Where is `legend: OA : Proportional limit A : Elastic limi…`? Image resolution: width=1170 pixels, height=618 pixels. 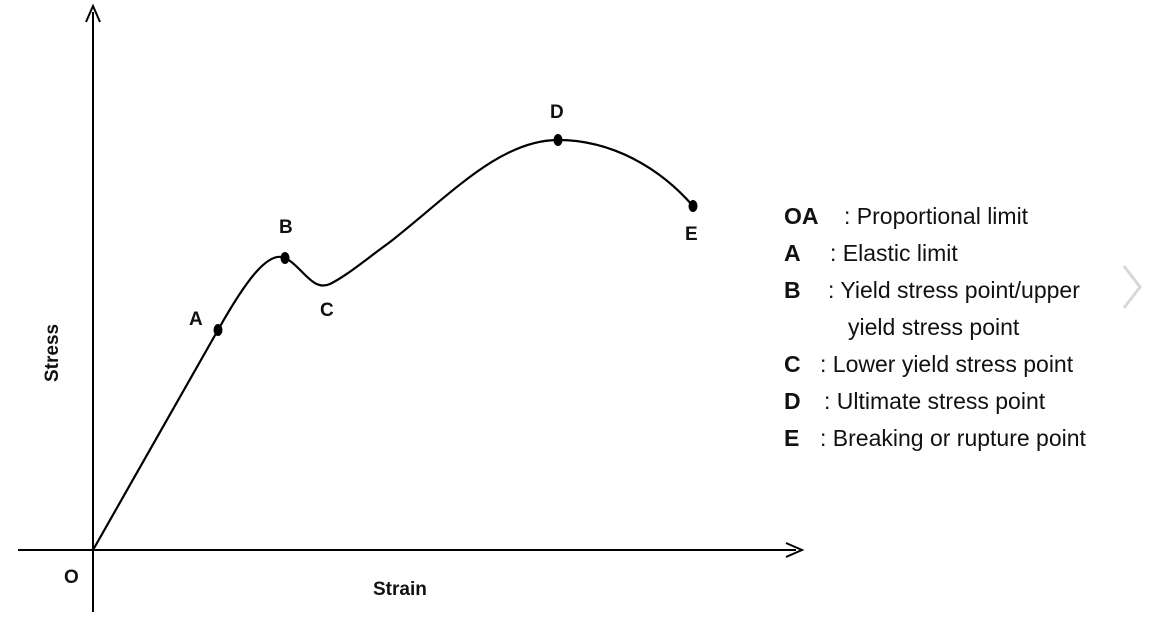
legend: OA : Proportional limit A : Elastic limi… is located at coordinates (935, 327).